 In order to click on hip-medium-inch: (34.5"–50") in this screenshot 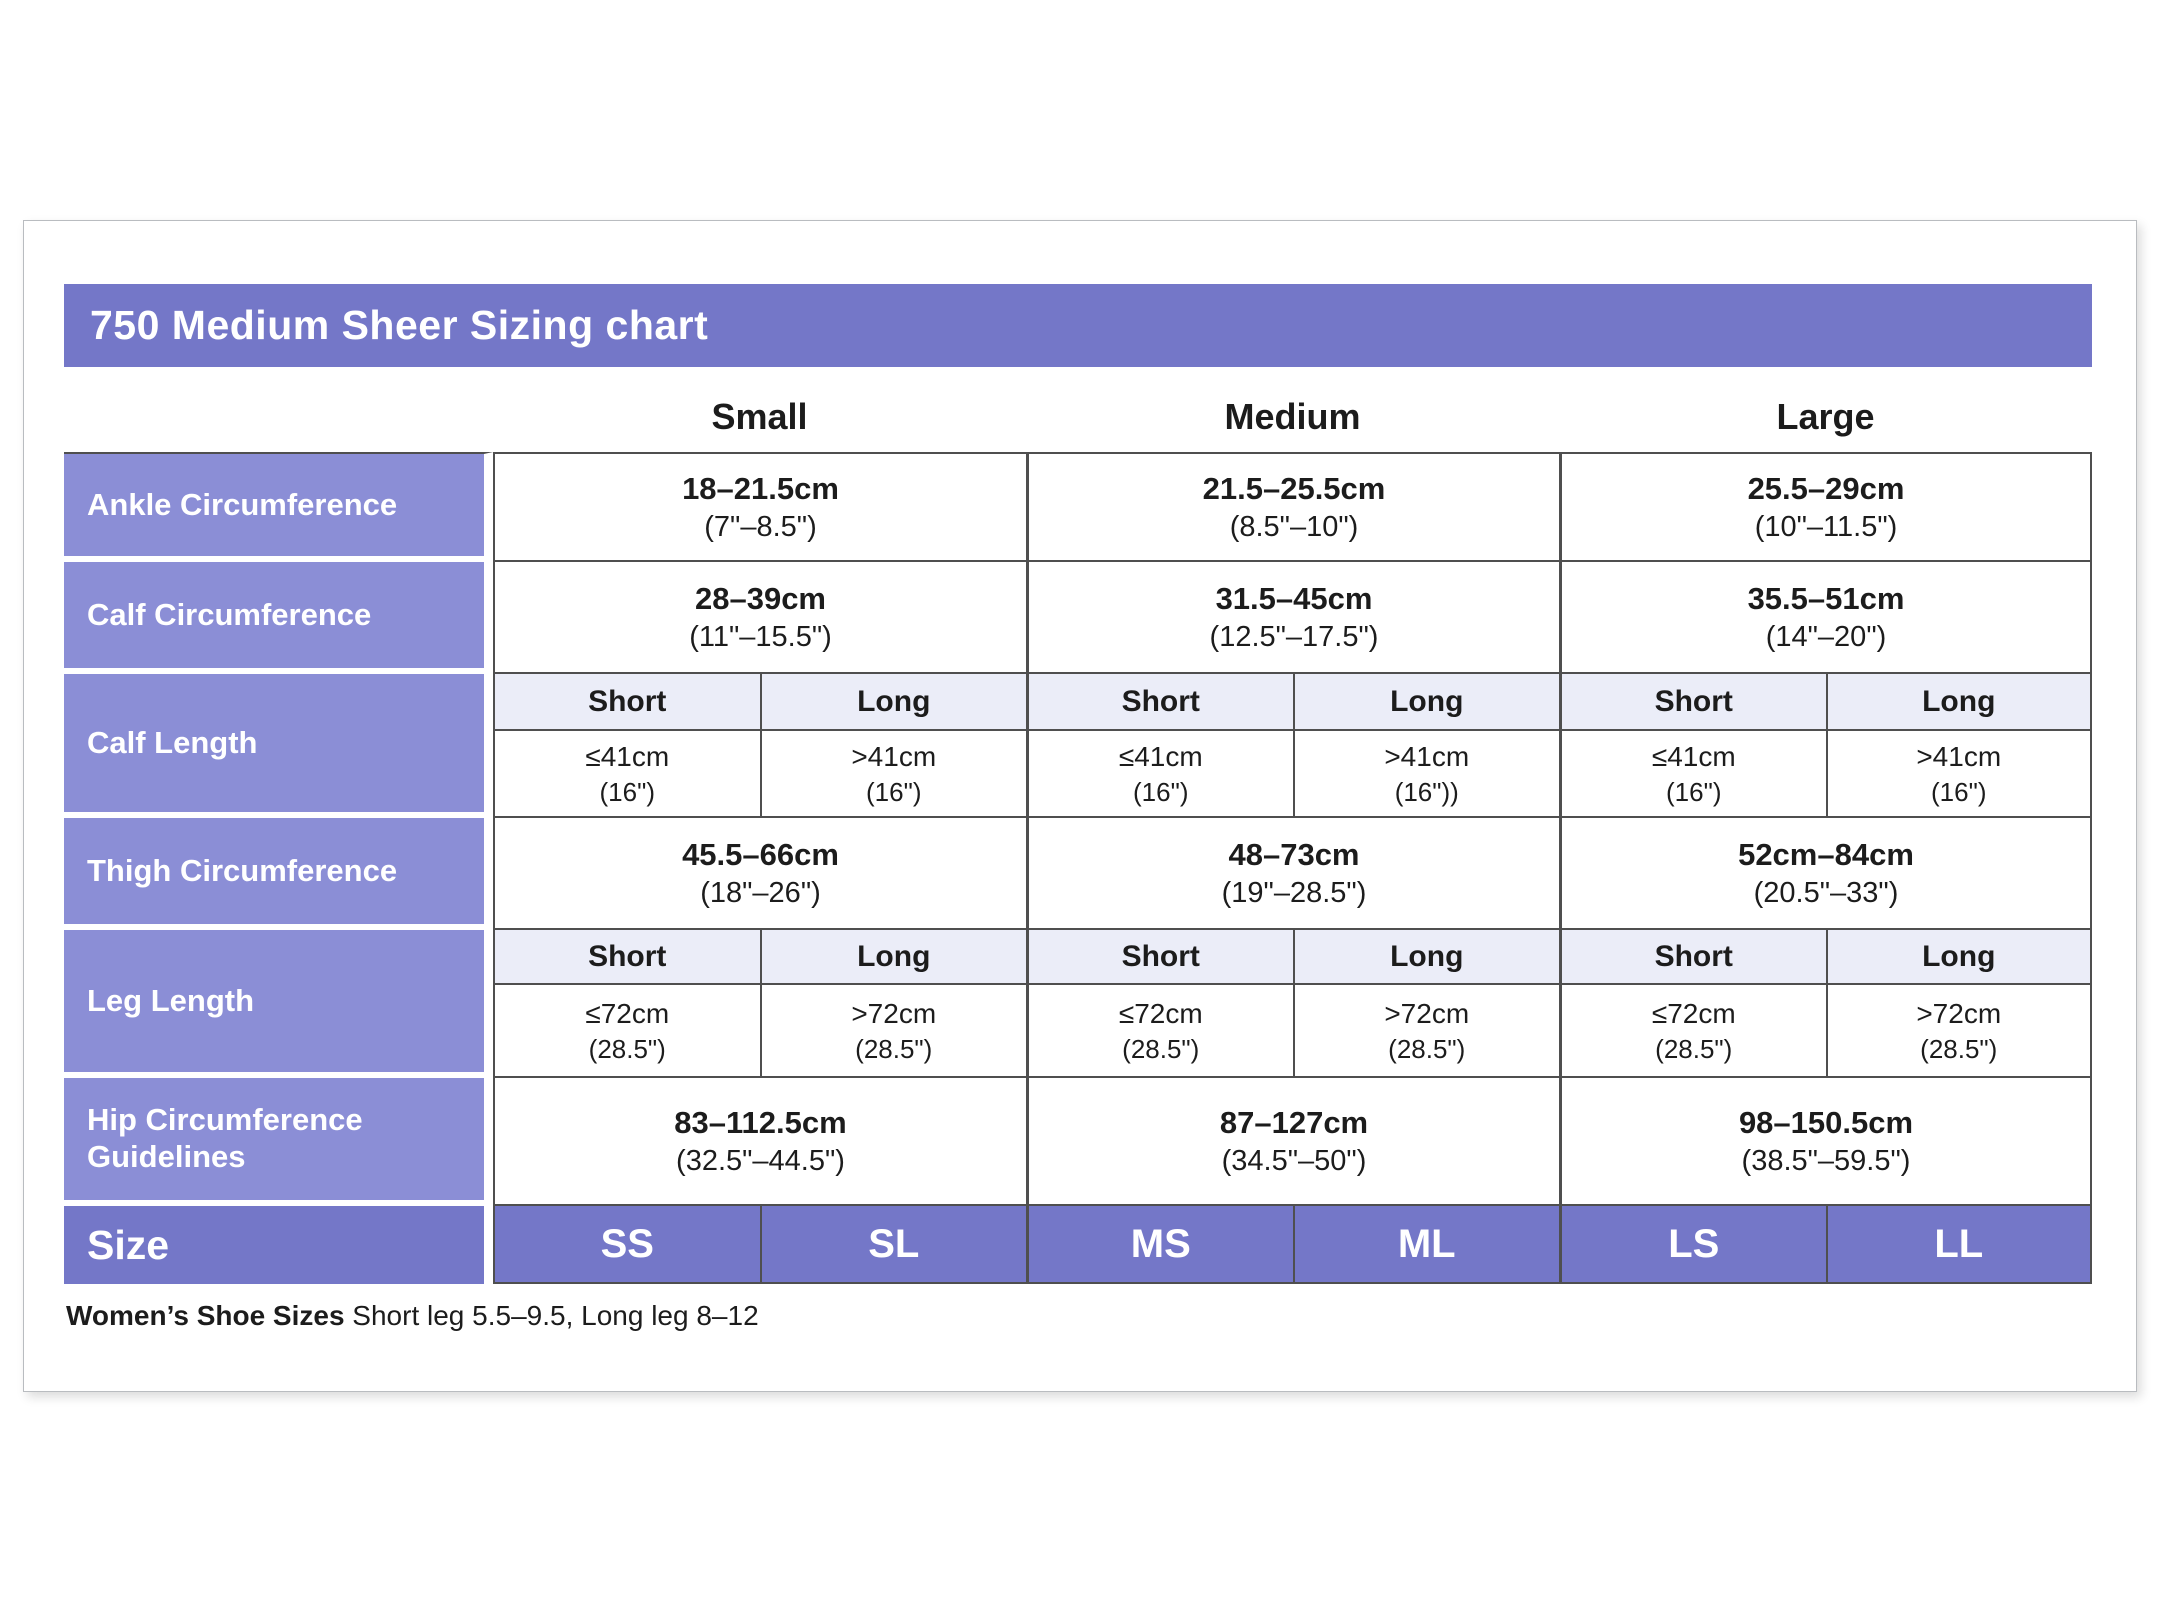, I will do `click(1294, 1161)`.